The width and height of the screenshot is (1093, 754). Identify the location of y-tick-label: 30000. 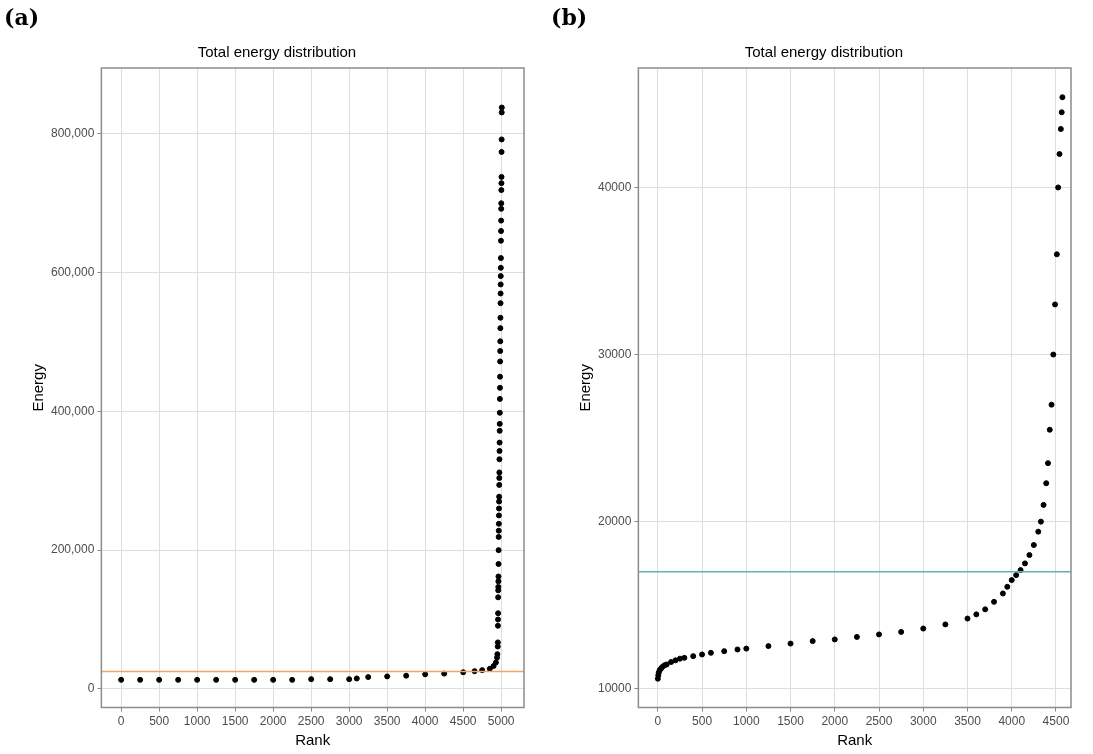
(614, 353).